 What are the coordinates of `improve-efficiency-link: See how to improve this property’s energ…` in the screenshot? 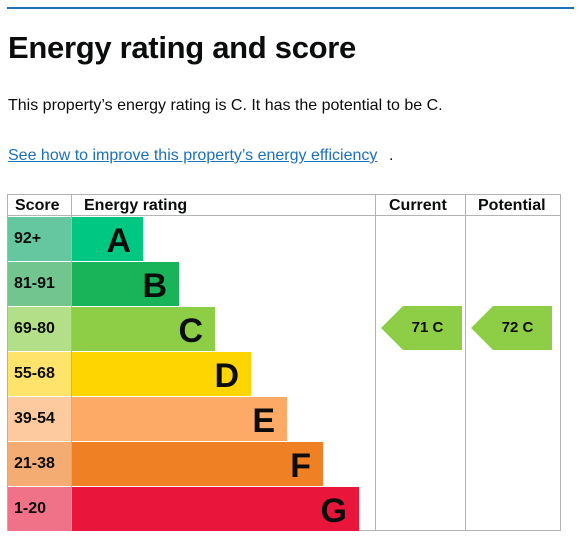 It's located at (193, 155).